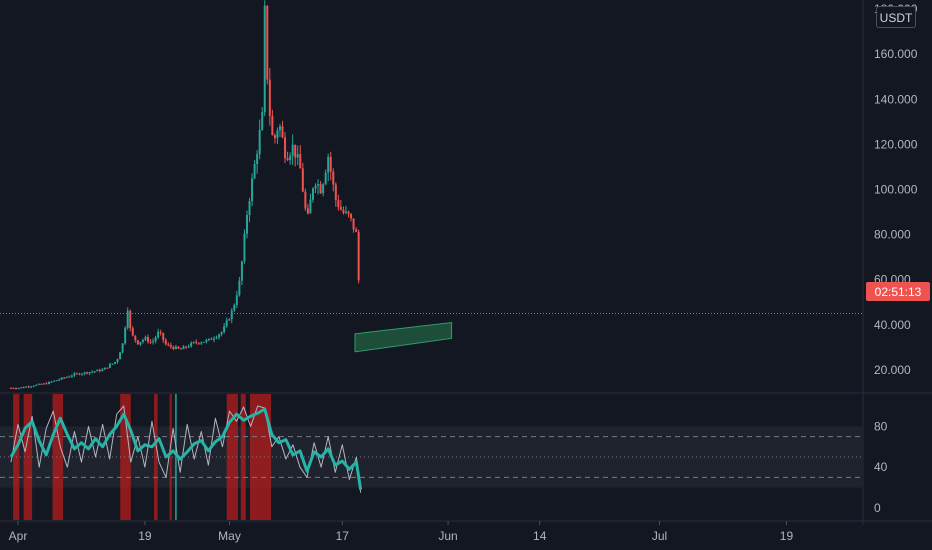 The width and height of the screenshot is (932, 550). I want to click on quote-currency-badge: USDT, so click(896, 17).